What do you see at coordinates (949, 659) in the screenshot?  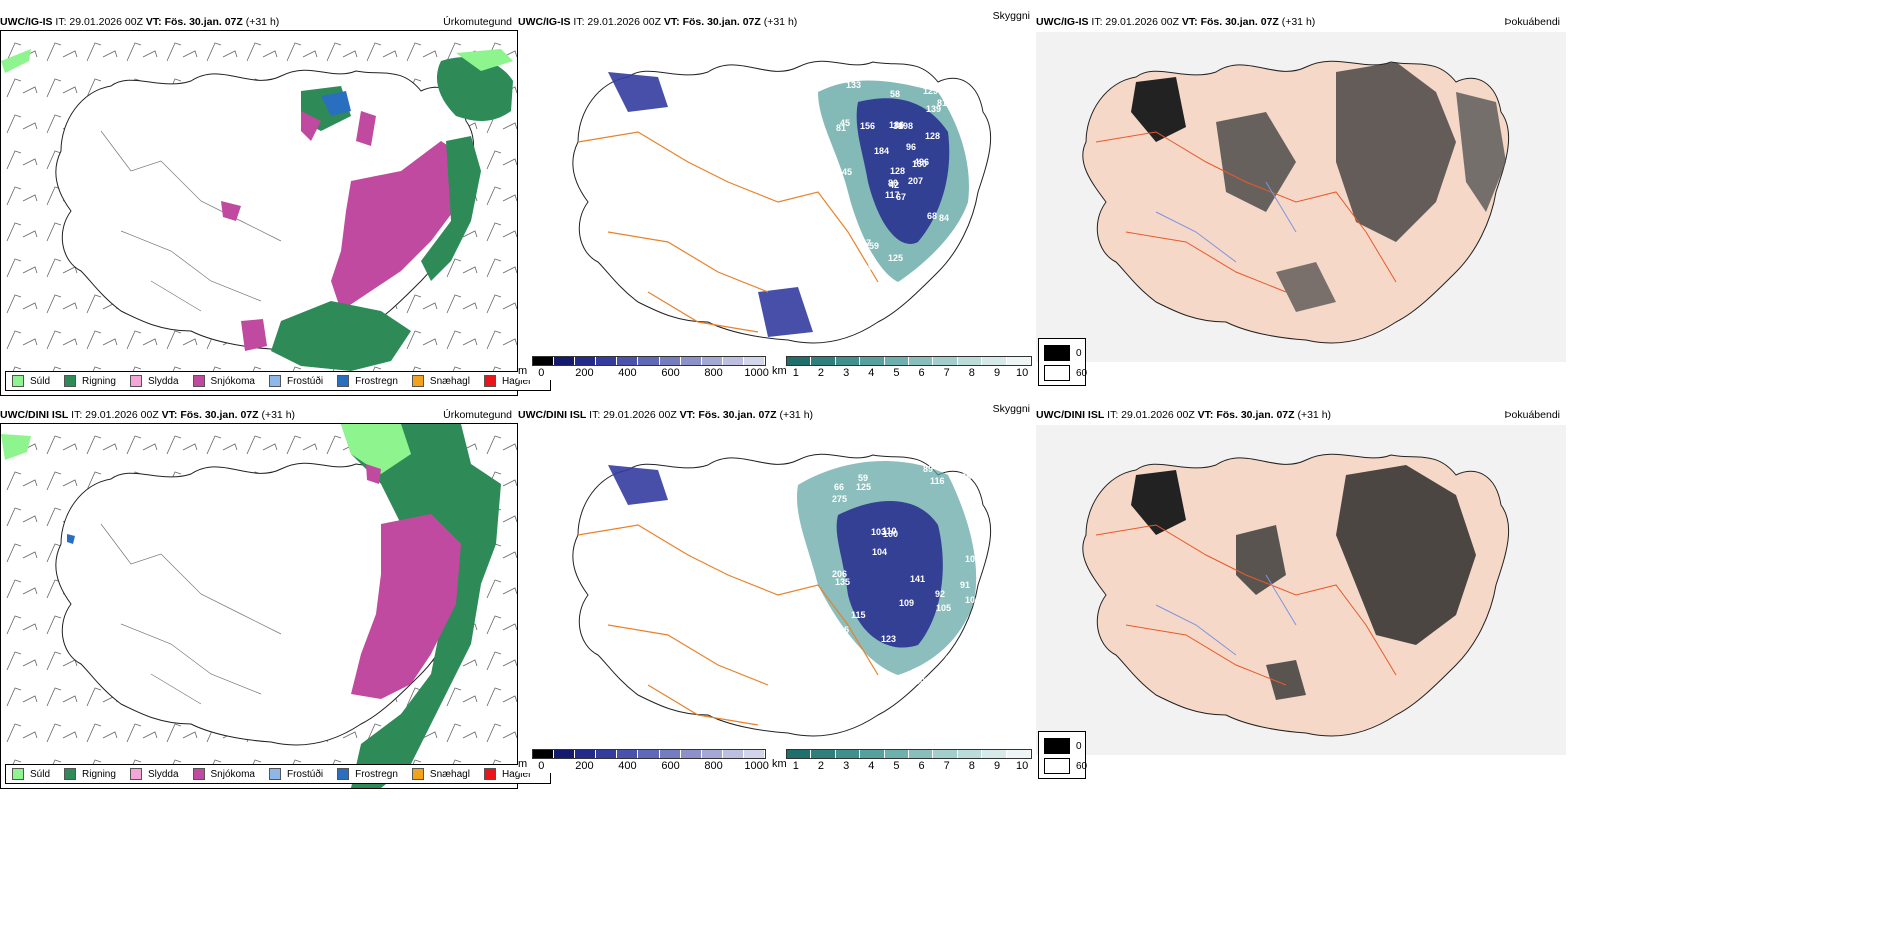 I see `ceiling-label: 45` at bounding box center [949, 659].